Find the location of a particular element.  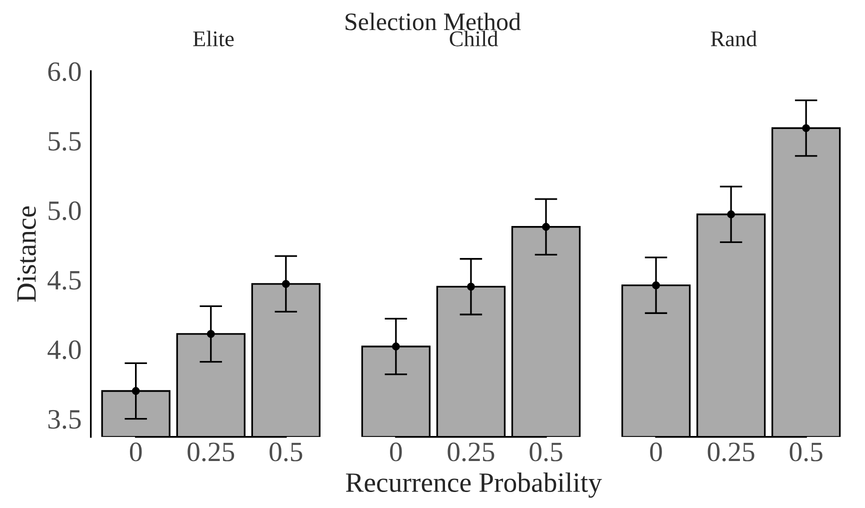

y-tick-label: 4.0 is located at coordinates (64, 350).